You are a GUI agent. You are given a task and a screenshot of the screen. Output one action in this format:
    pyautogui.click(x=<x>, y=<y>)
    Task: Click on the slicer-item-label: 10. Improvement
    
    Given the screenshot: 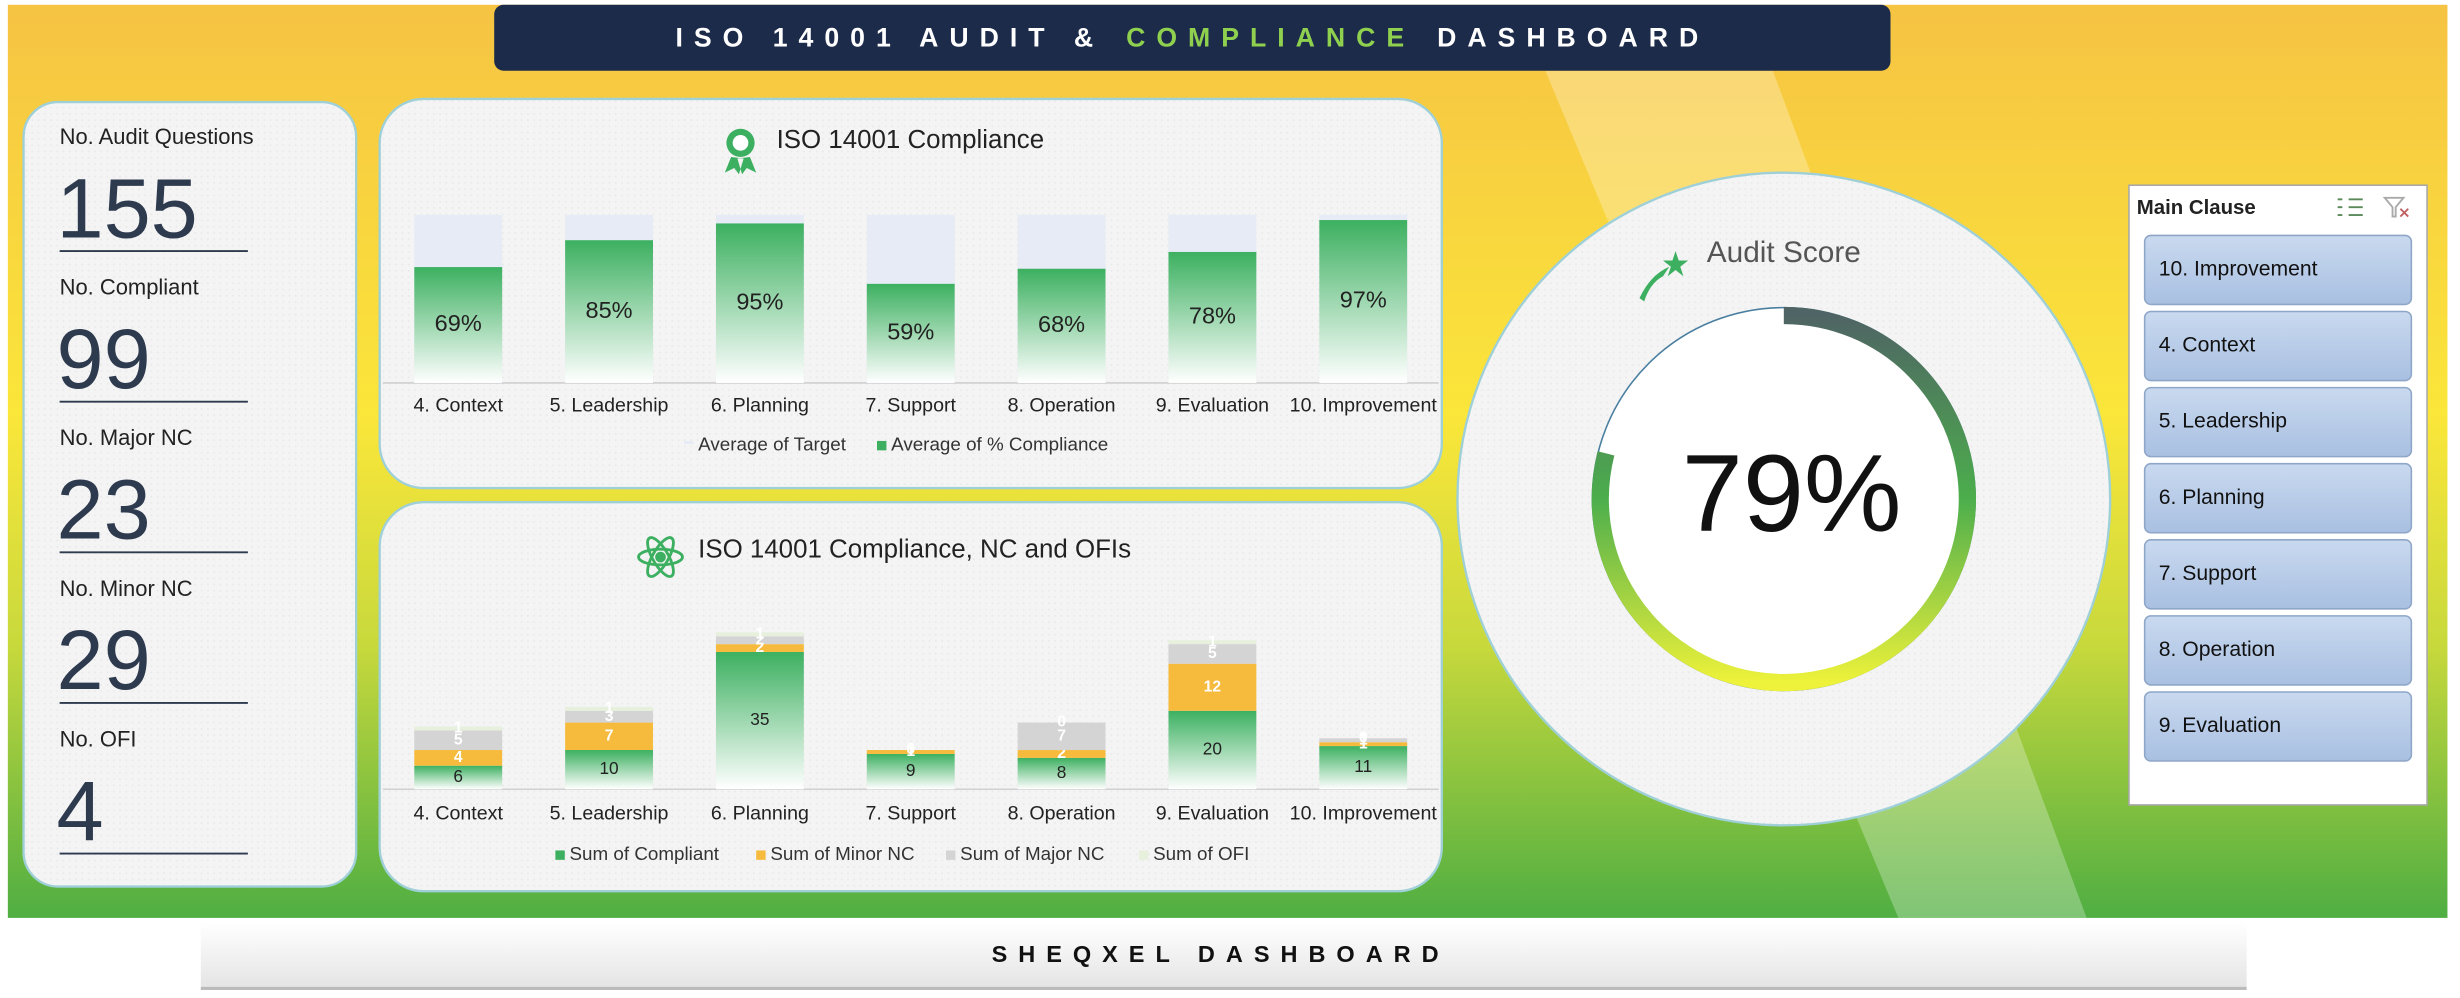 What is the action you would take?
    pyautogui.click(x=2238, y=269)
    